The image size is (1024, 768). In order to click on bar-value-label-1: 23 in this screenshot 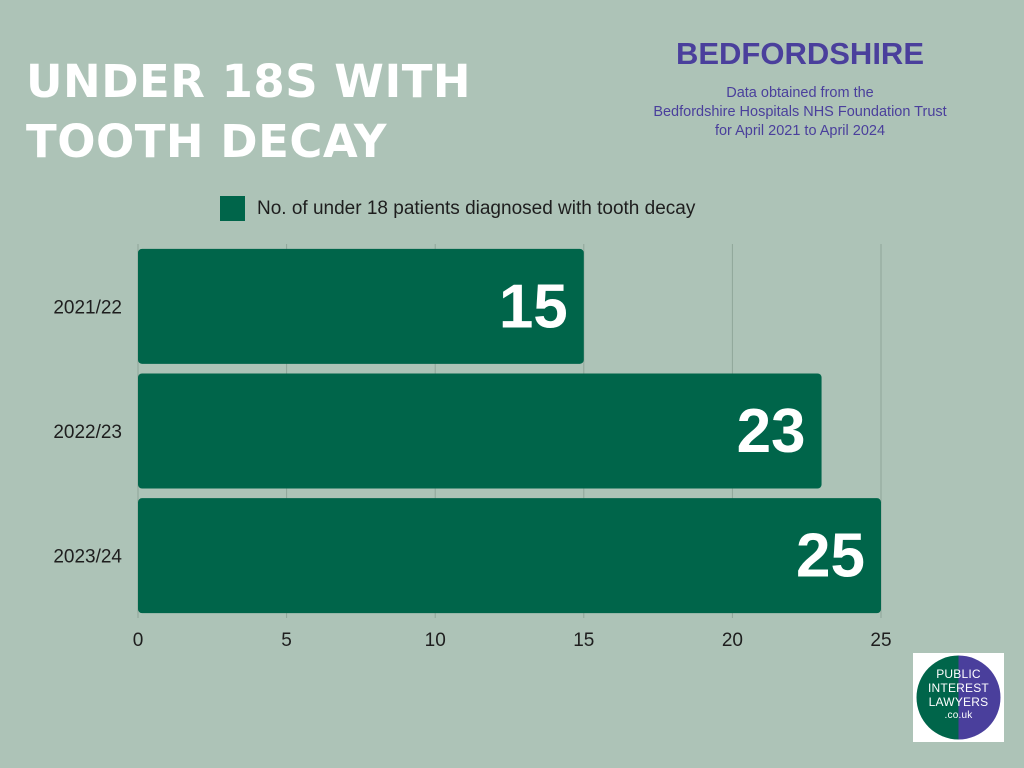, I will do `click(771, 431)`.